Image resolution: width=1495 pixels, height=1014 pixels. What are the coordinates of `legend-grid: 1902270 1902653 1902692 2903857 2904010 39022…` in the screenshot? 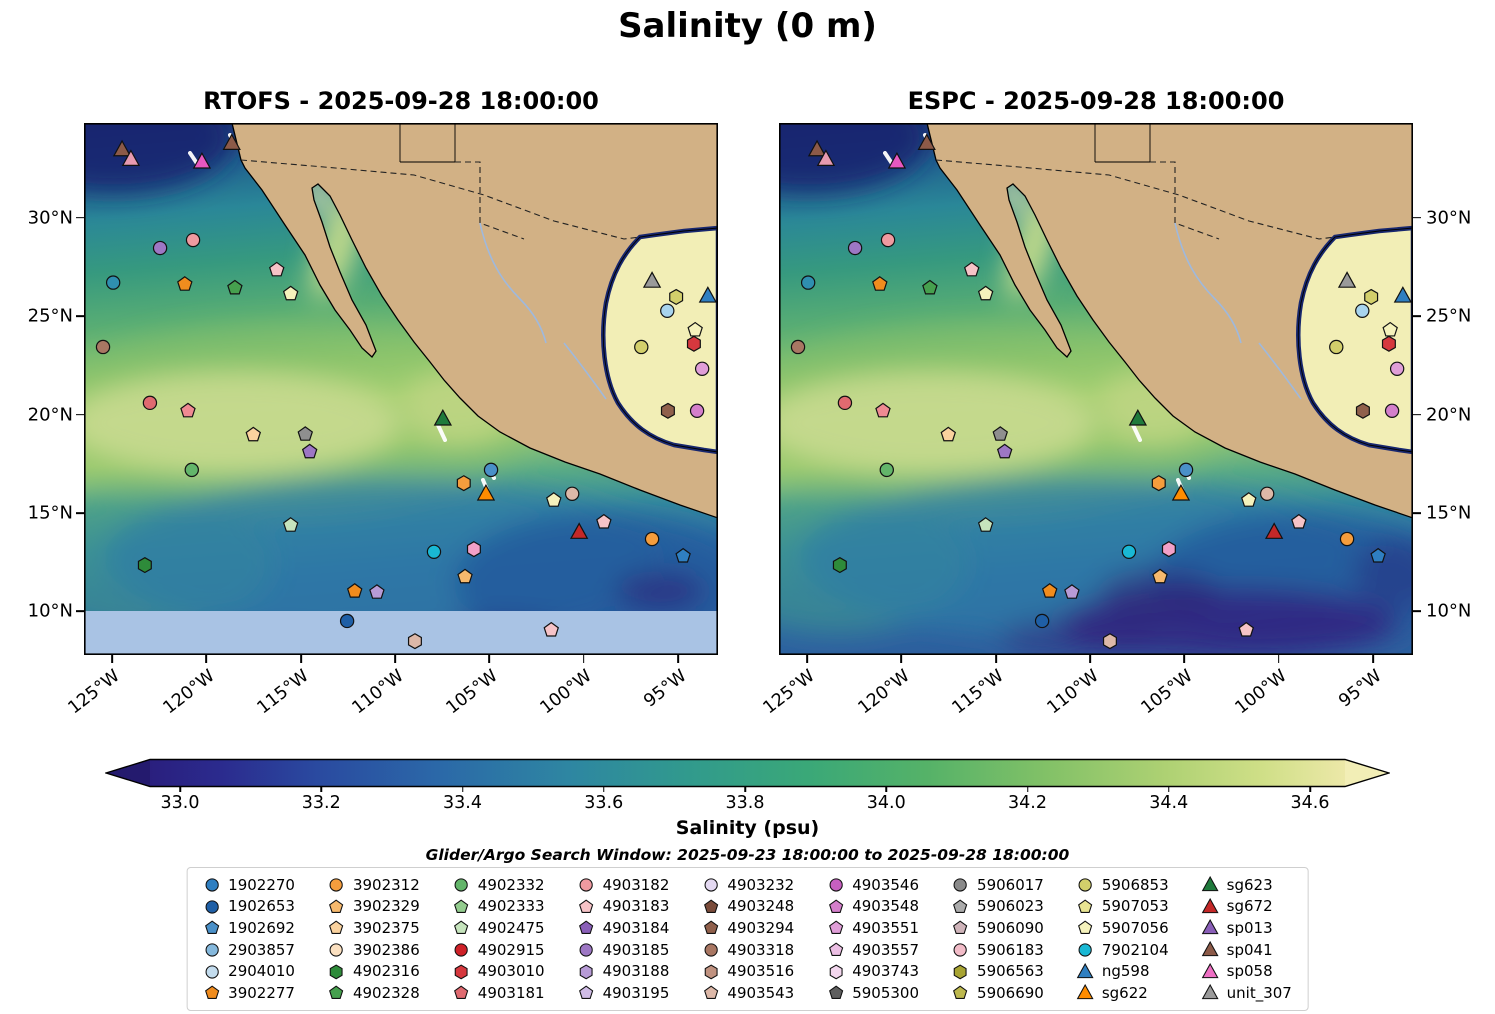 It's located at (747, 939).